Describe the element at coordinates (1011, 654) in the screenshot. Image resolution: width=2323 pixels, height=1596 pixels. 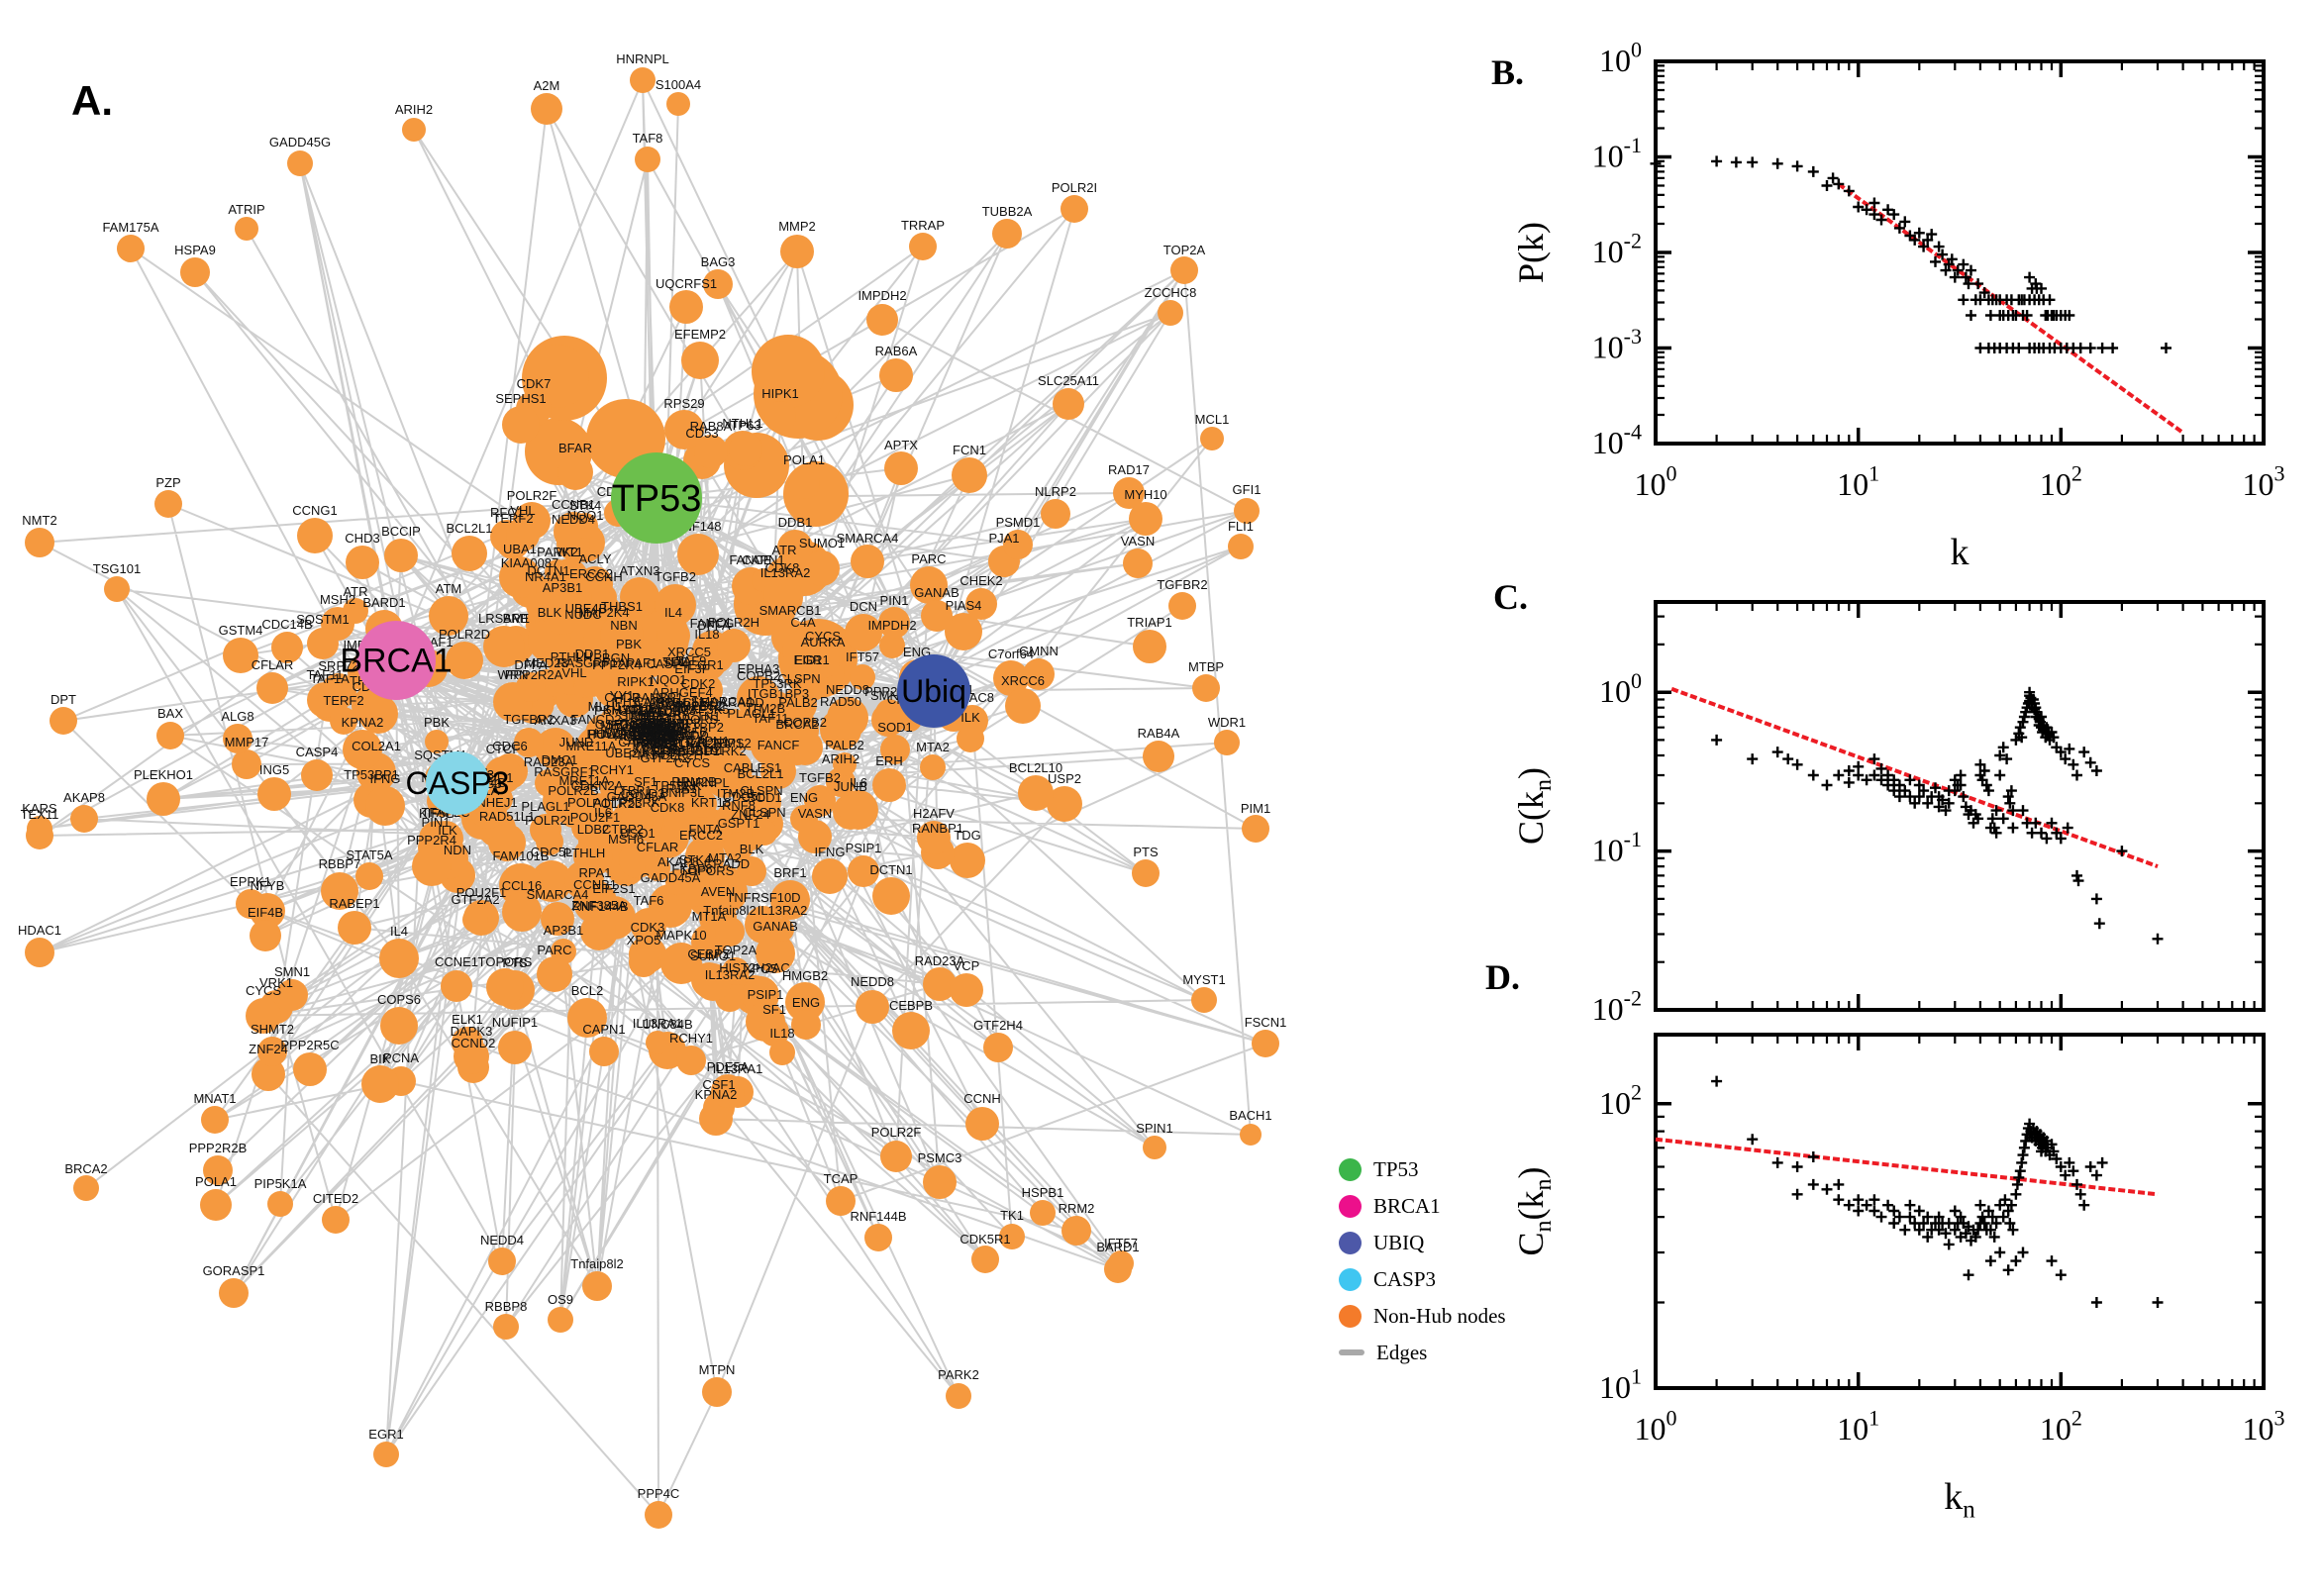
I see `gene-label: C7orf64` at that location.